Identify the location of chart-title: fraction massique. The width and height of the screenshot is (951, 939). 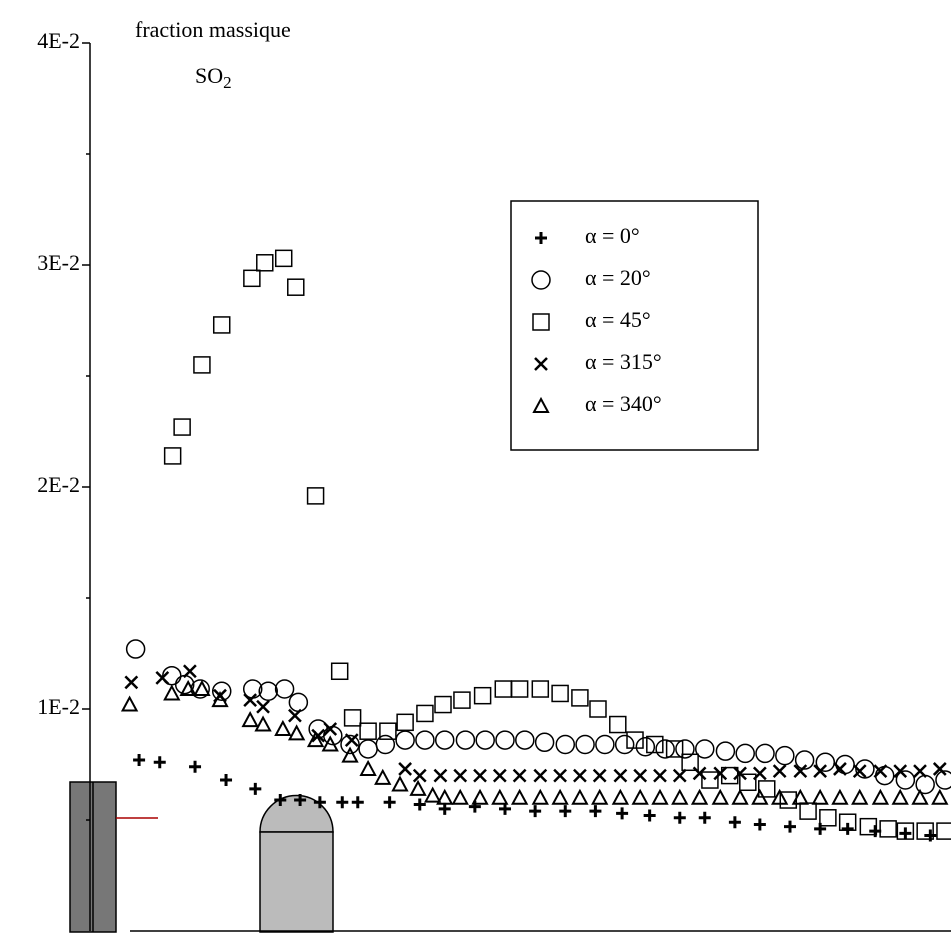
(213, 29).